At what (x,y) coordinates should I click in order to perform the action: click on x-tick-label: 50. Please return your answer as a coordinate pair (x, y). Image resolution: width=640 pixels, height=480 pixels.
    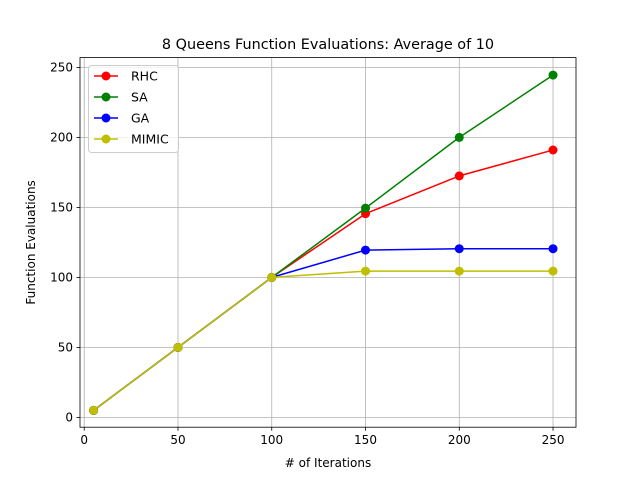
    Looking at the image, I should click on (177, 440).